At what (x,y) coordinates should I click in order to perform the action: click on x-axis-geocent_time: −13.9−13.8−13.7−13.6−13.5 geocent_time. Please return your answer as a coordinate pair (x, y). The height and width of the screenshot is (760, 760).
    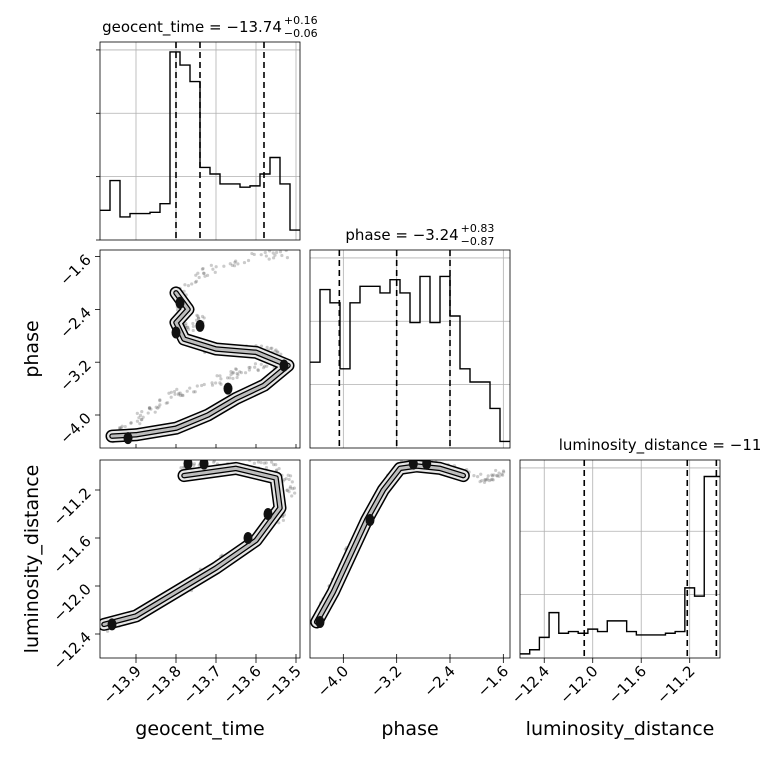
    Looking at the image, I should click on (202, 699).